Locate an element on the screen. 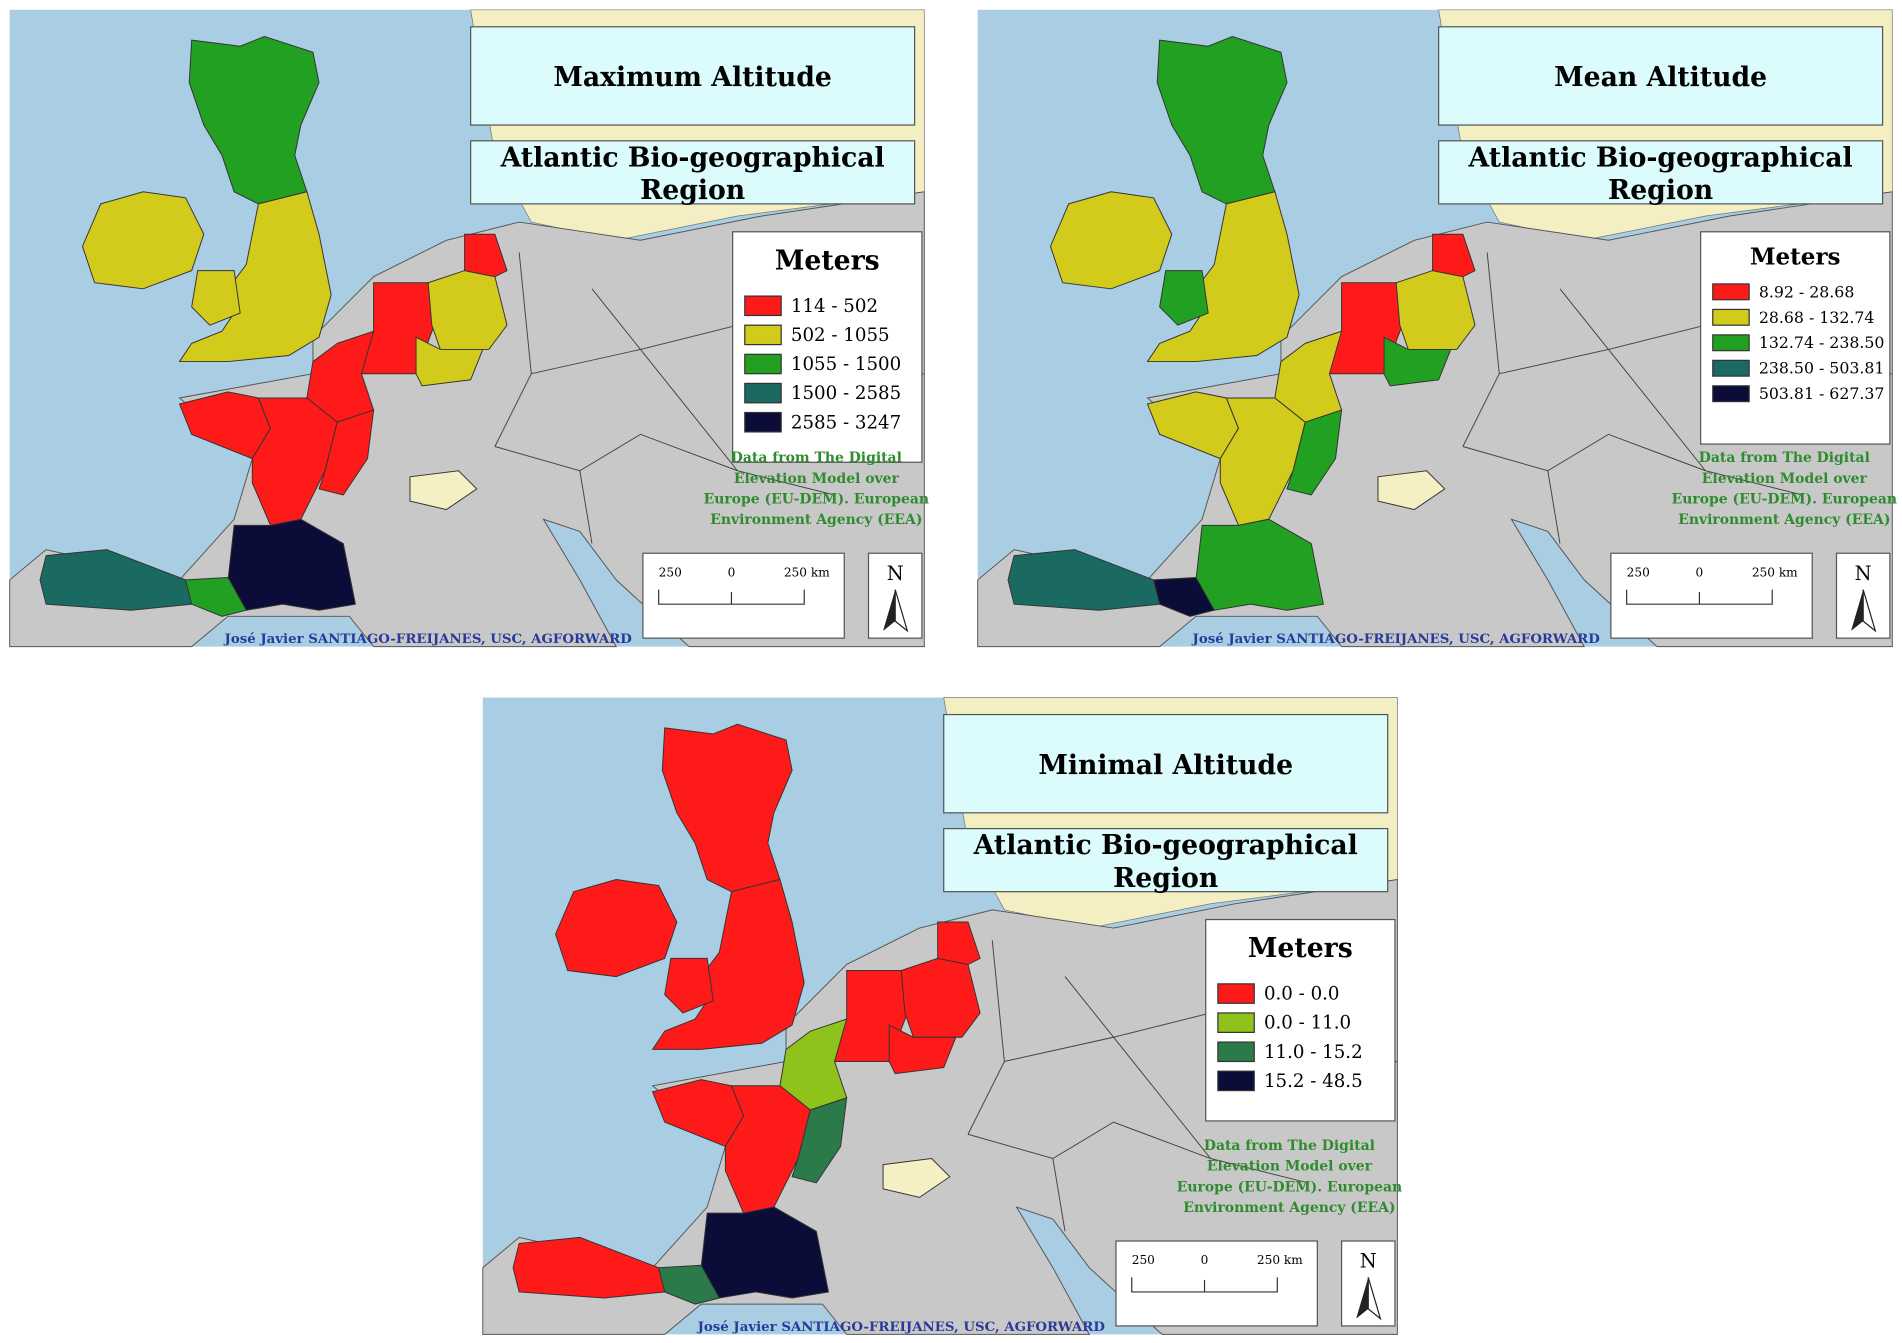  legend-label: 0.0 - 0.0 is located at coordinates (1302, 994).